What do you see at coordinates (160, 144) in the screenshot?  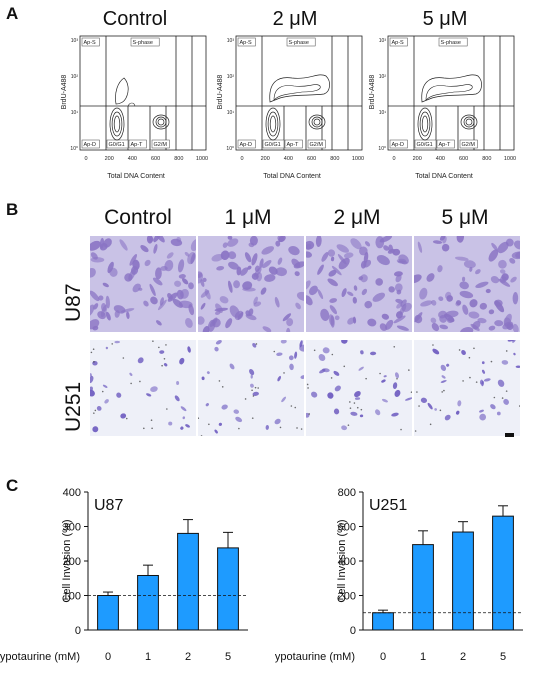 I see `gate-label-g2m-box` at bounding box center [160, 144].